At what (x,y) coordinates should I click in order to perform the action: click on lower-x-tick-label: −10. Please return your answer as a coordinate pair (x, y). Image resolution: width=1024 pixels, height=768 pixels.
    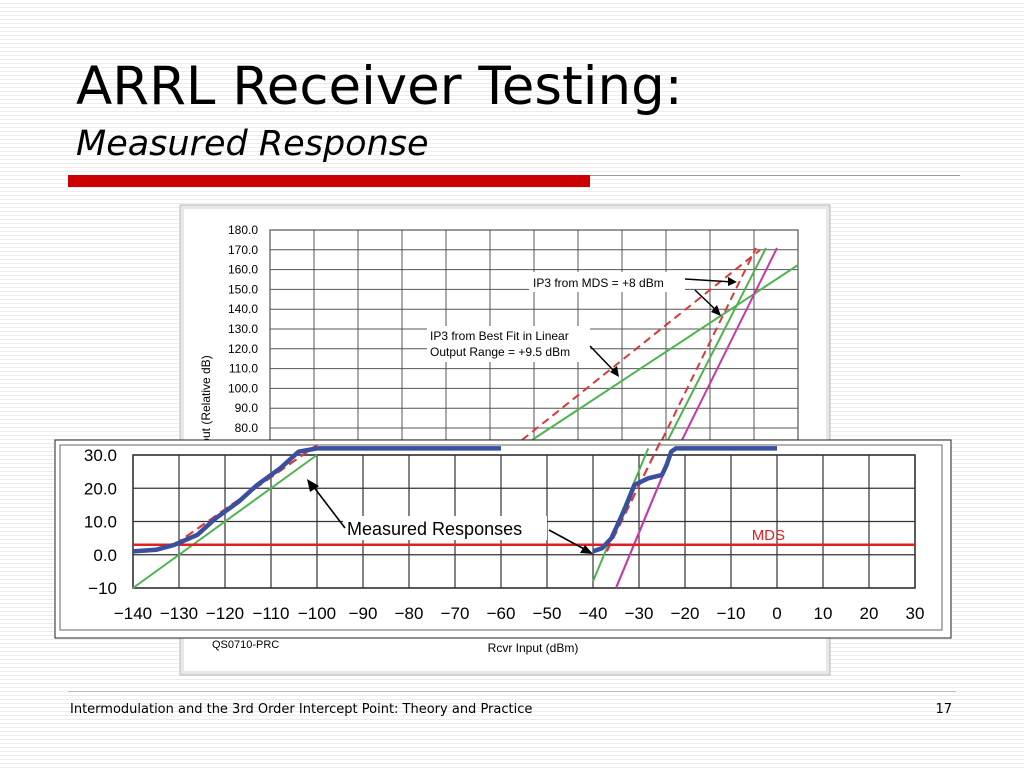
    Looking at the image, I should click on (731, 613).